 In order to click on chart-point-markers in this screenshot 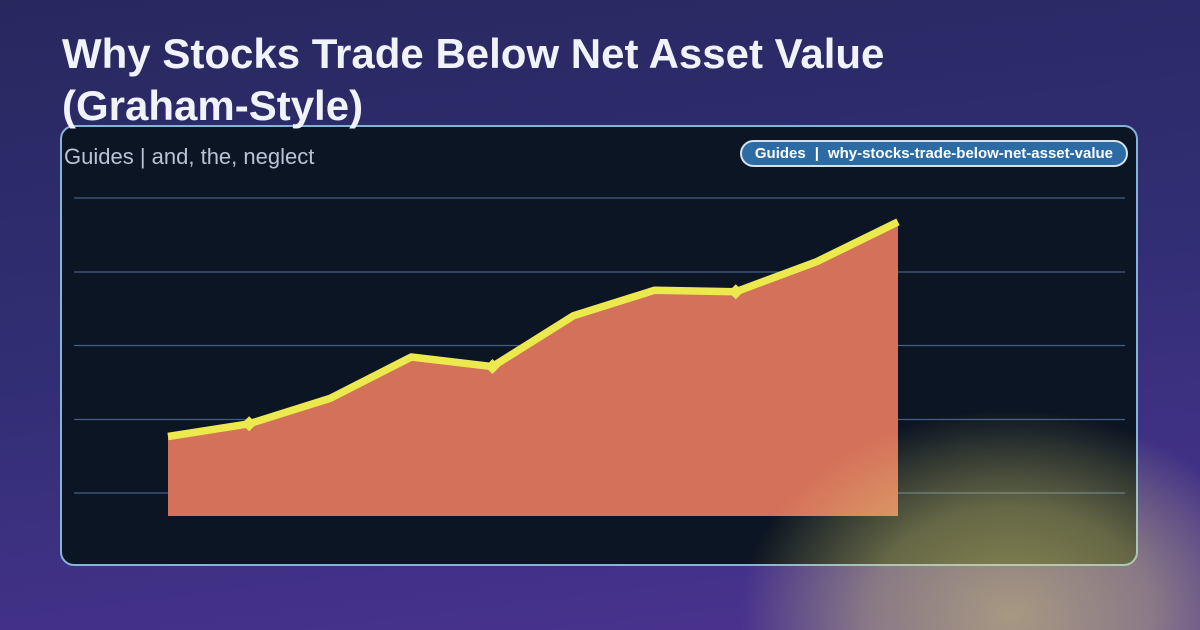, I will do `click(492, 358)`.